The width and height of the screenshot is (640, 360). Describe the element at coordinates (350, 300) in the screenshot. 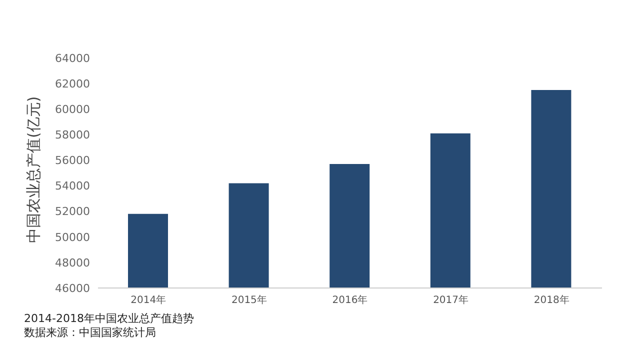

I see `x-tick-label: 2016年` at that location.